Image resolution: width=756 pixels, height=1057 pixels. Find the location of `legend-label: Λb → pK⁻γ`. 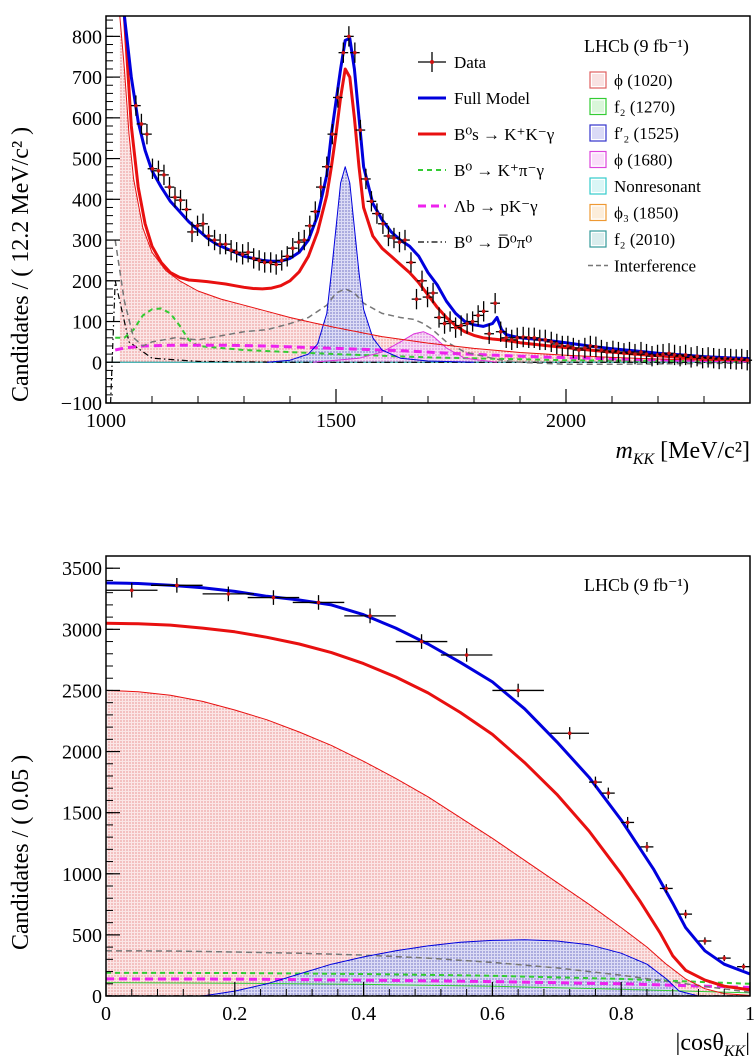

legend-label: Λb → pK⁻γ is located at coordinates (496, 206).